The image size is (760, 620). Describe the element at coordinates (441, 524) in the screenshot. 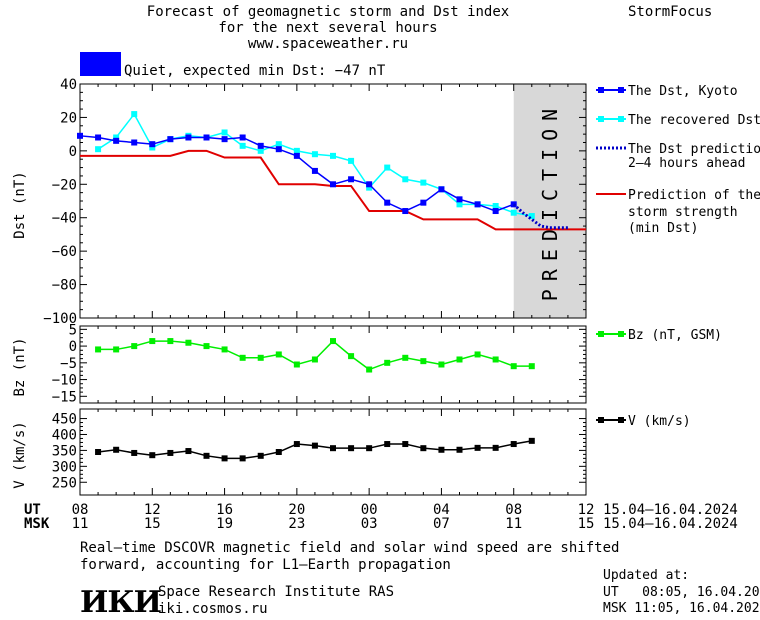

I see `x-tick-label-msk: 07` at that location.